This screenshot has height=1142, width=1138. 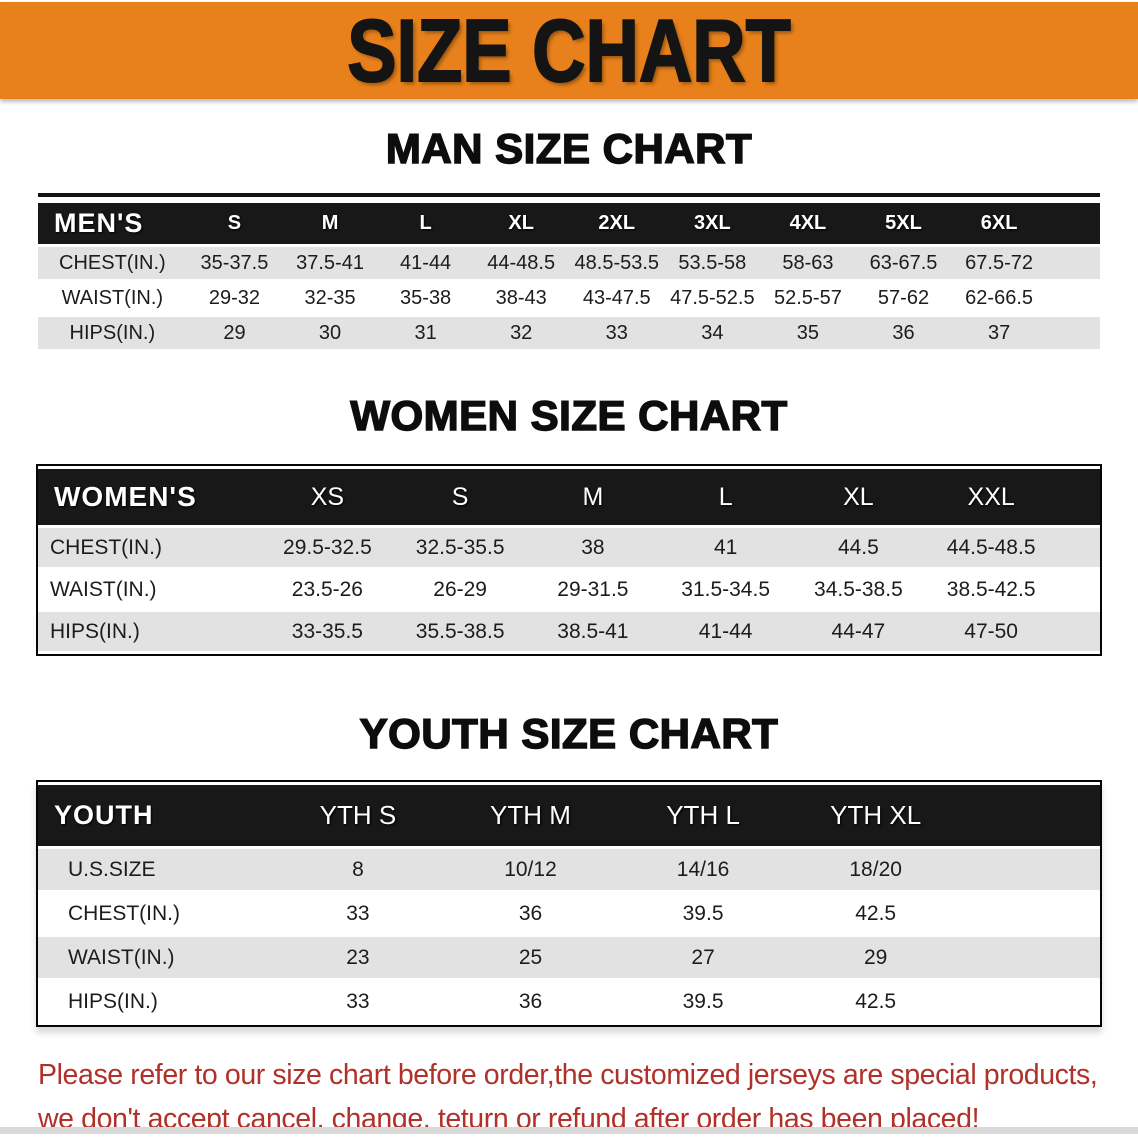 What do you see at coordinates (808, 298) in the screenshot?
I see `table-cell: 52.5-57` at bounding box center [808, 298].